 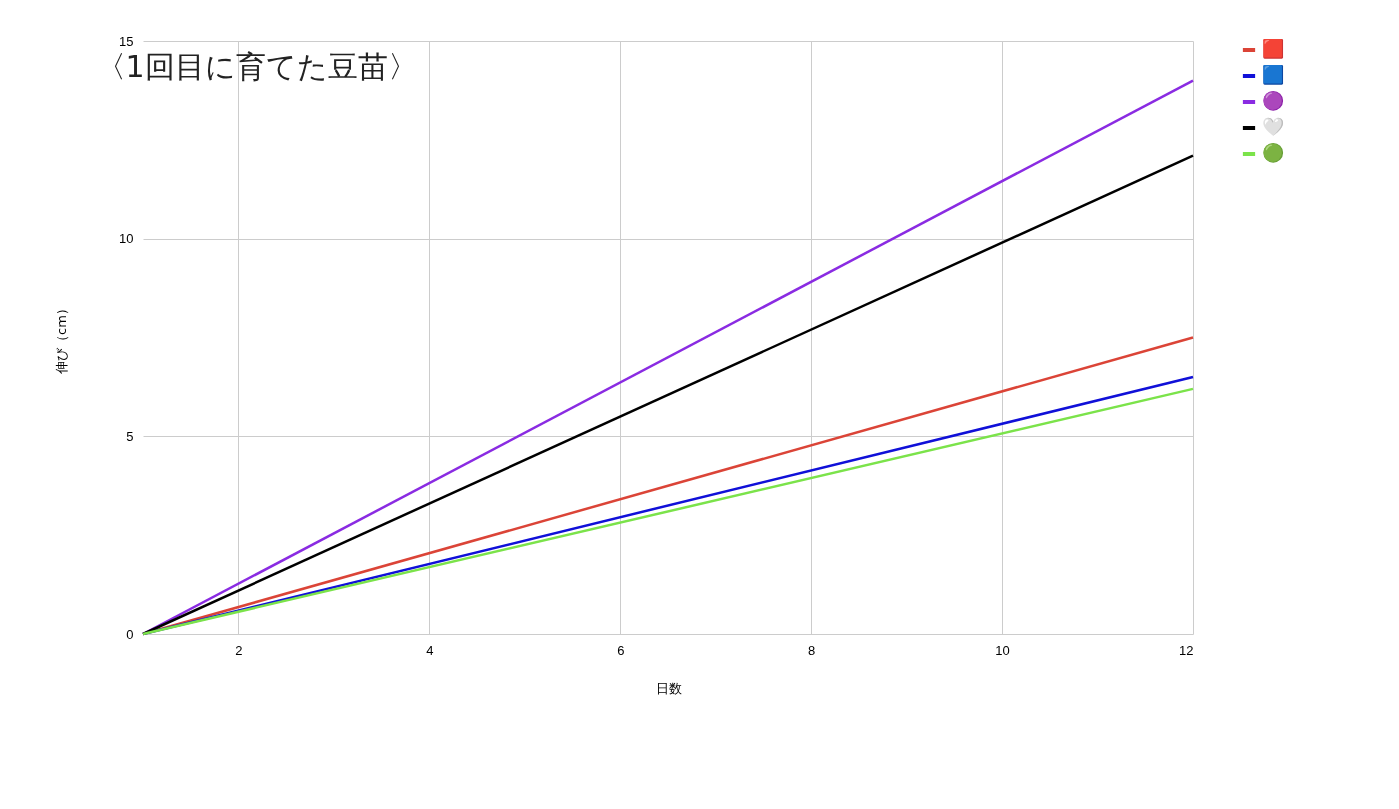 I want to click on chart-title: 〈1回目に育てた豆苗〉, so click(x=256, y=66).